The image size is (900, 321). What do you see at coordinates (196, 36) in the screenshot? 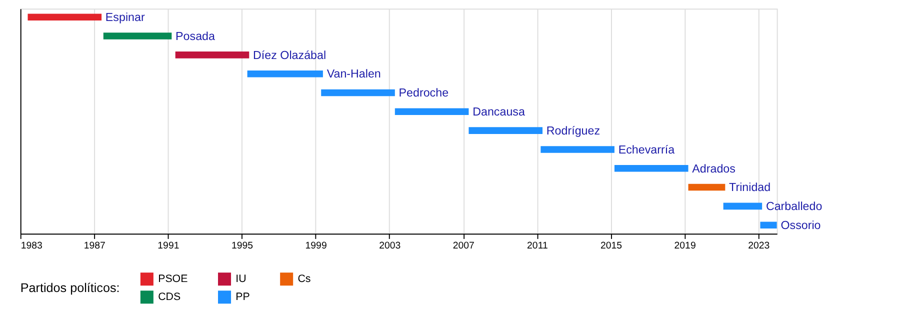
I see `y-tick-label: Posada` at bounding box center [196, 36].